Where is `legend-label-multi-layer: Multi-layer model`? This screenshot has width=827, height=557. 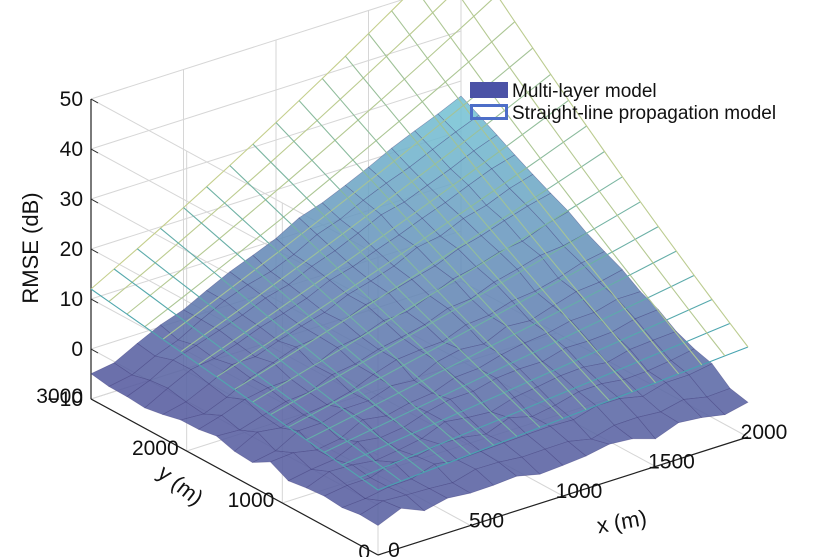
legend-label-multi-layer: Multi-layer model is located at coordinates (584, 91).